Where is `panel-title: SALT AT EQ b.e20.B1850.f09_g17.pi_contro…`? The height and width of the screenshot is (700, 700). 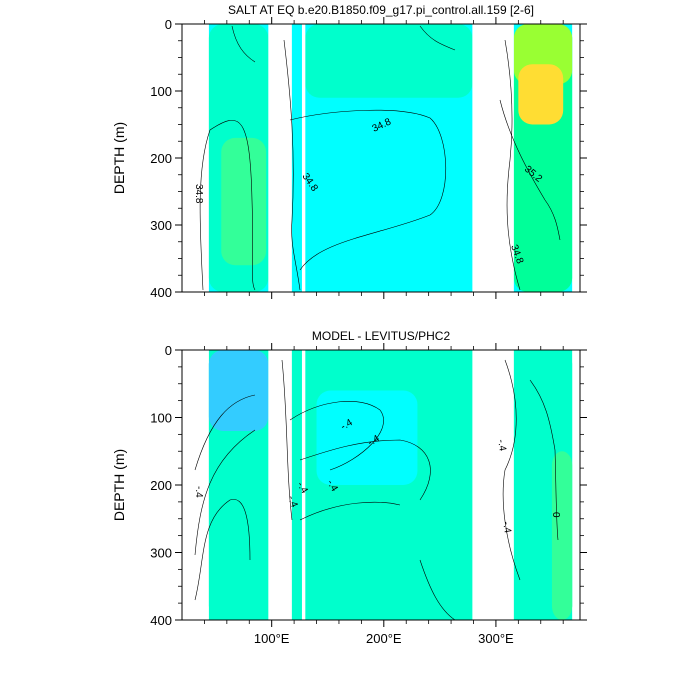
panel-title: SALT AT EQ b.e20.B1850.f09_g17.pi_contro… is located at coordinates (381, 10).